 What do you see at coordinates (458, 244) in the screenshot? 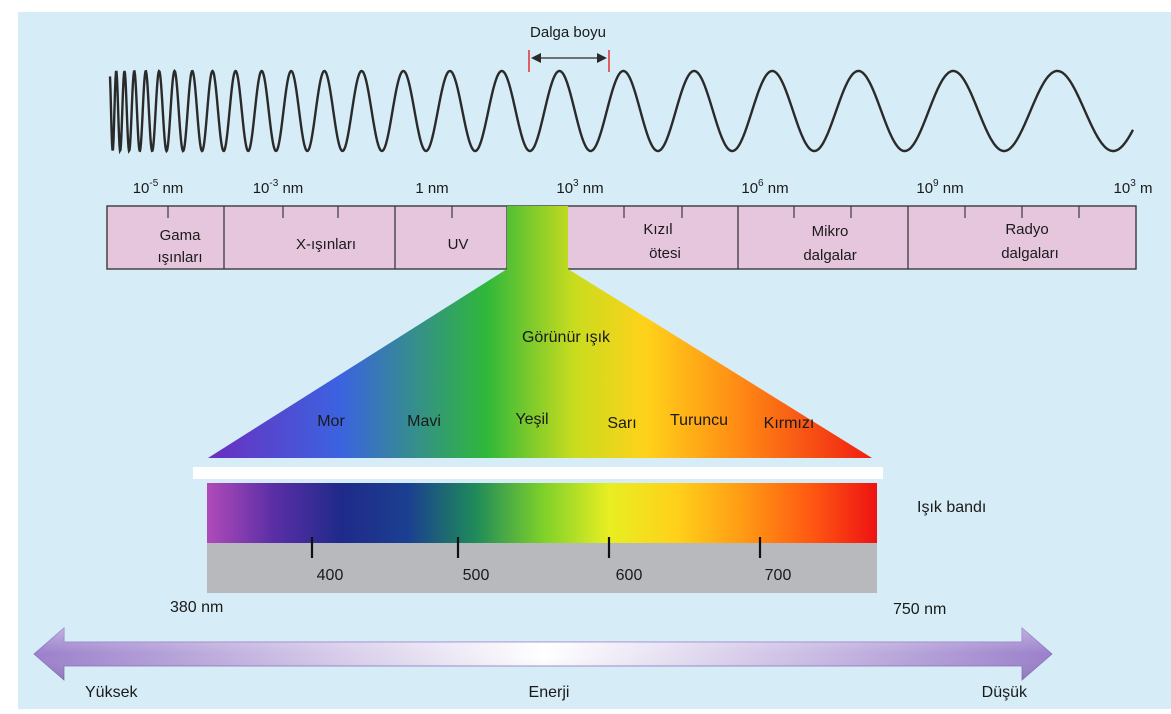
I see `band-label-uv: UV` at bounding box center [458, 244].